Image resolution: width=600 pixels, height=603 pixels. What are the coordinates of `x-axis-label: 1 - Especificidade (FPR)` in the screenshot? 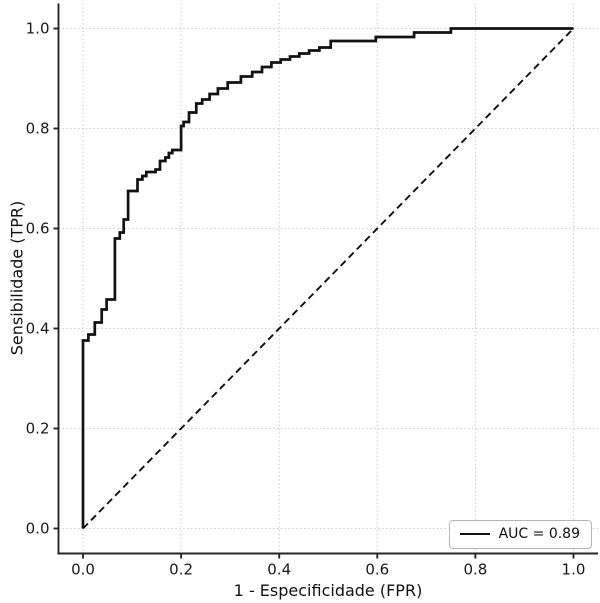 It's located at (328, 590).